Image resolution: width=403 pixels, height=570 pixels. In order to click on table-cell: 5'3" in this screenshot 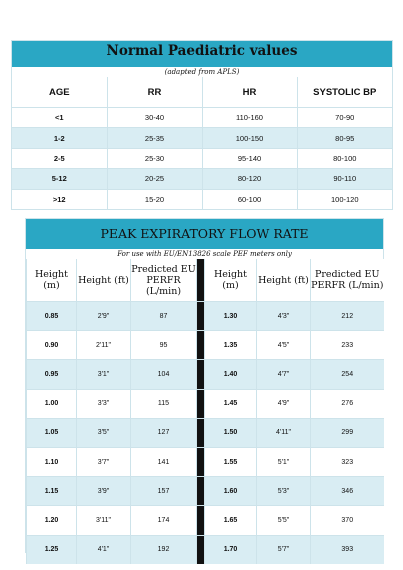, I will do `click(283, 491)`.